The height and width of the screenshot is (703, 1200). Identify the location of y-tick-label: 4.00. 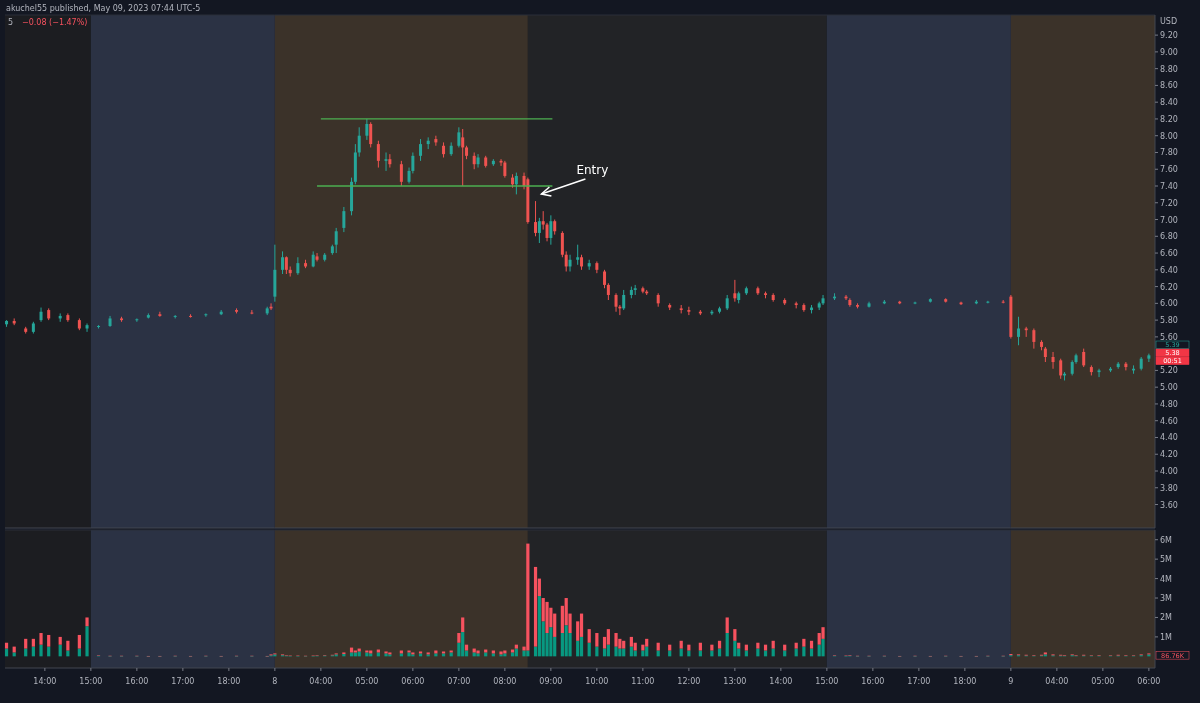
(1169, 471).